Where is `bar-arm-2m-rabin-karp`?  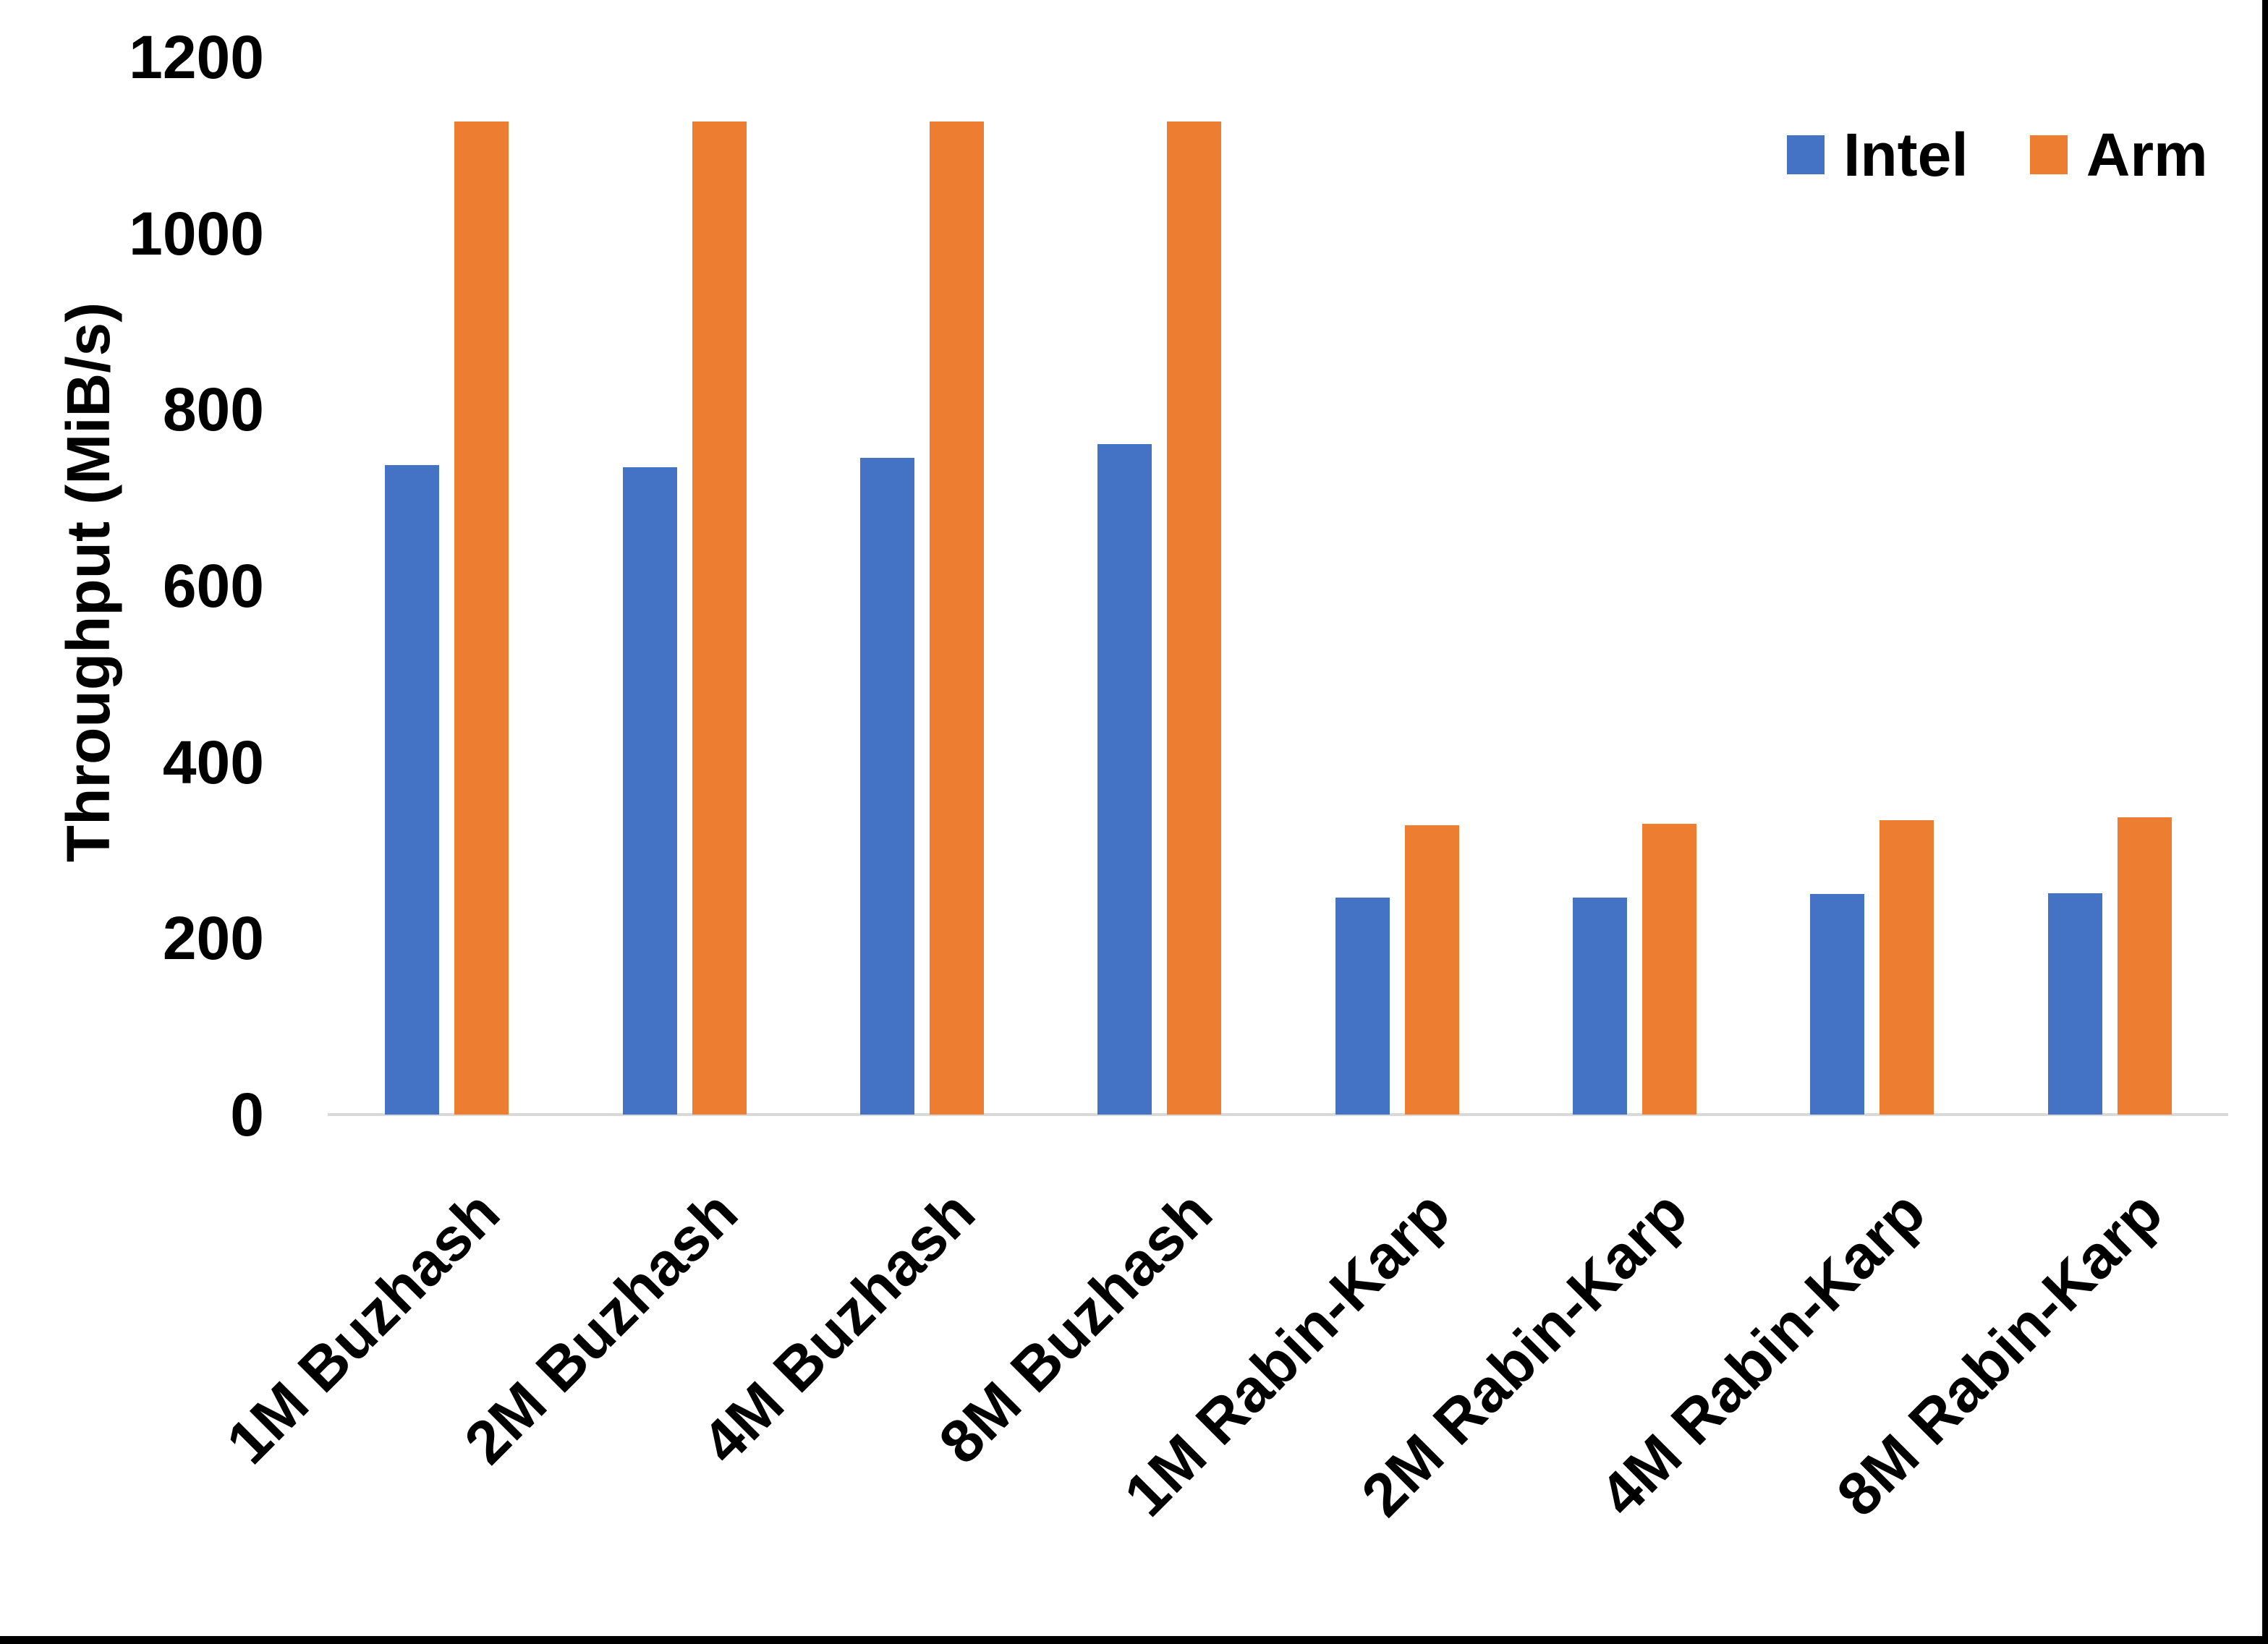 bar-arm-2m-rabin-karp is located at coordinates (1669, 969).